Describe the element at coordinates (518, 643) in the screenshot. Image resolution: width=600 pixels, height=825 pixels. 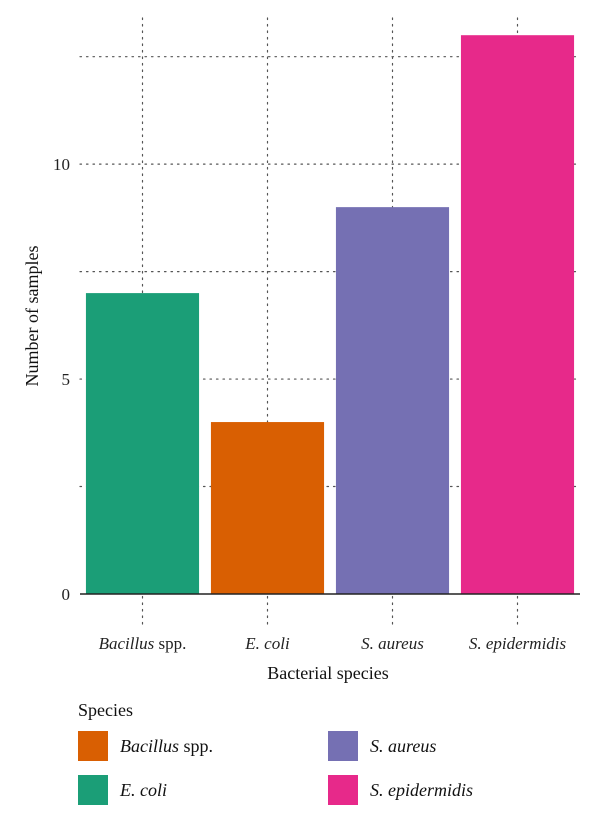
I see `x-tick-label: S. epidermidis` at that location.